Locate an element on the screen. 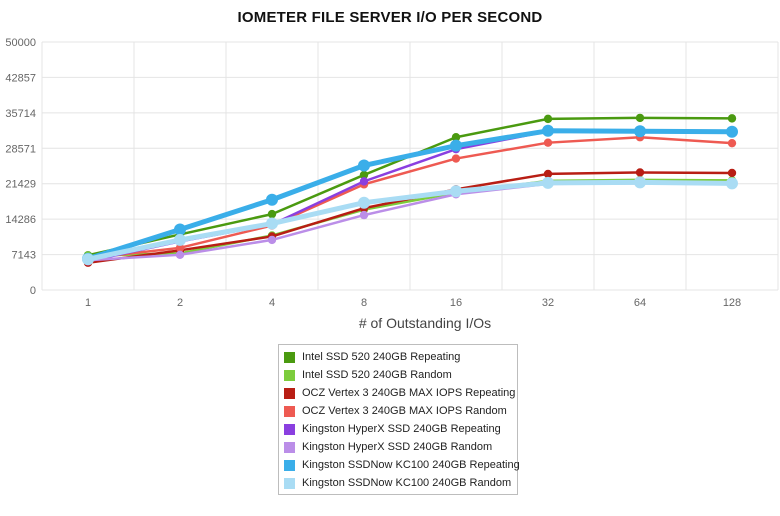  x-tick-label: 32 is located at coordinates (548, 303).